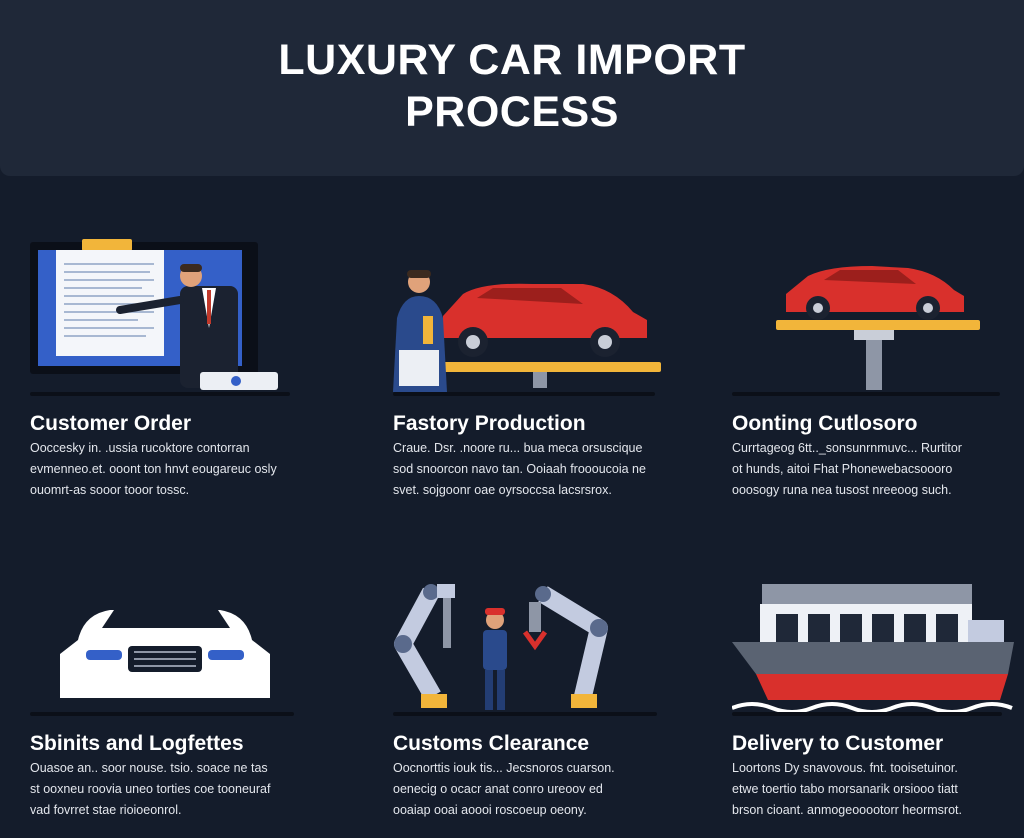 The image size is (1024, 838). I want to click on step-title: Customer Order, so click(111, 423).